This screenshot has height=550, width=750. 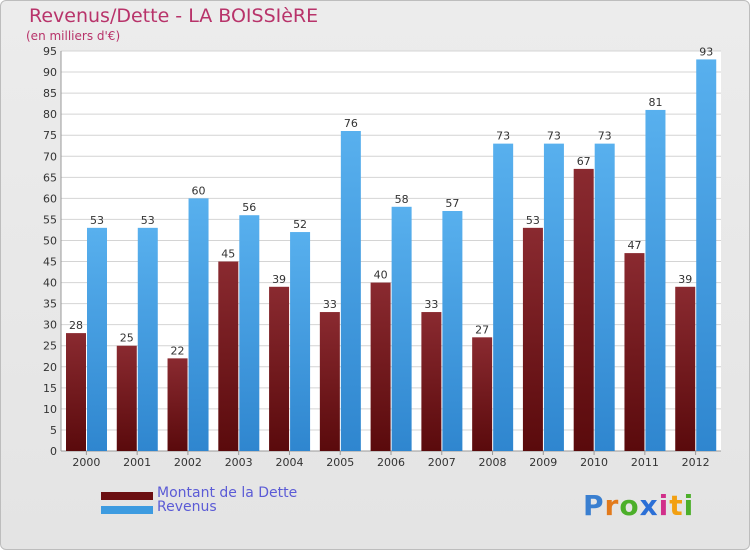 I want to click on data-label-dette: 28, so click(x=76, y=325).